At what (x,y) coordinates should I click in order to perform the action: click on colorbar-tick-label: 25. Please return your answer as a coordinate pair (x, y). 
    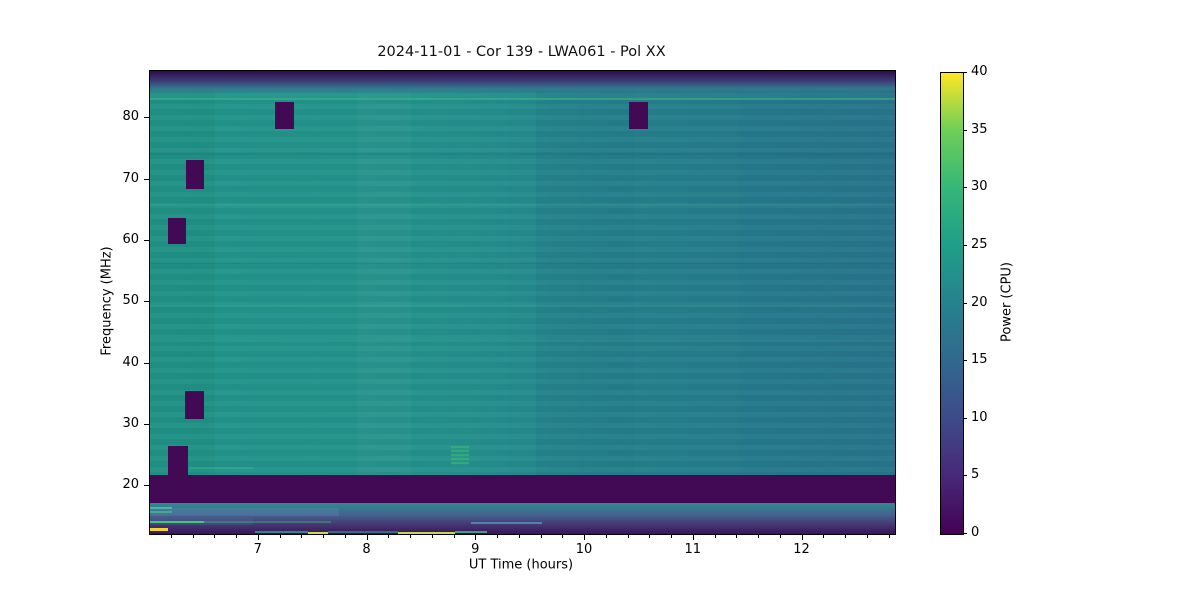
    Looking at the image, I should click on (979, 244).